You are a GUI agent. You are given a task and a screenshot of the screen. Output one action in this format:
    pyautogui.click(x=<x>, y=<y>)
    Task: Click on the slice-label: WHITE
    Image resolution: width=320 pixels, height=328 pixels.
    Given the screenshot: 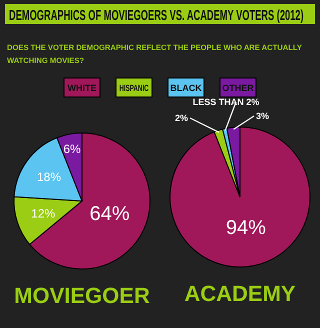 What is the action you would take?
    pyautogui.click(x=82, y=88)
    